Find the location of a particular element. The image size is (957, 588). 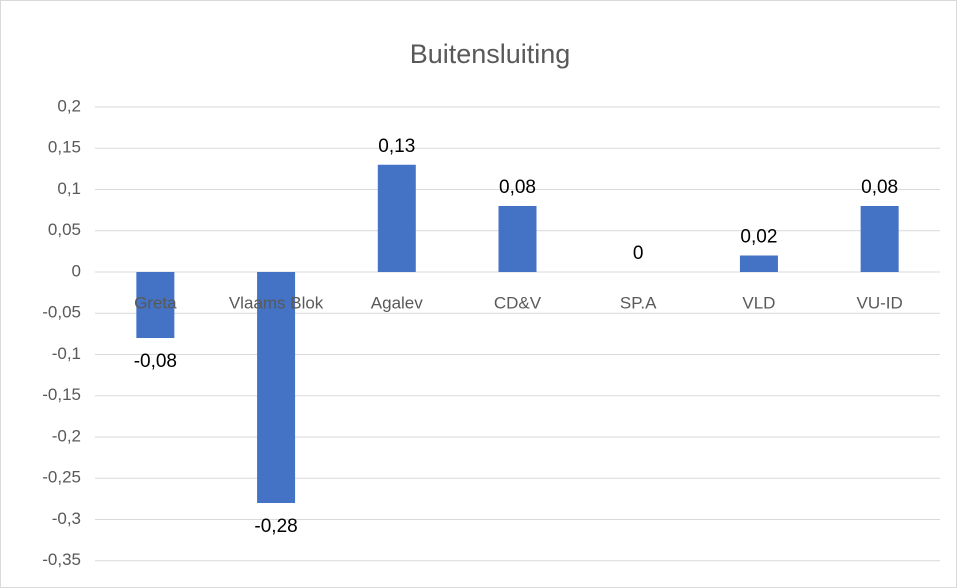

x-tick-label: VLD is located at coordinates (758, 302).